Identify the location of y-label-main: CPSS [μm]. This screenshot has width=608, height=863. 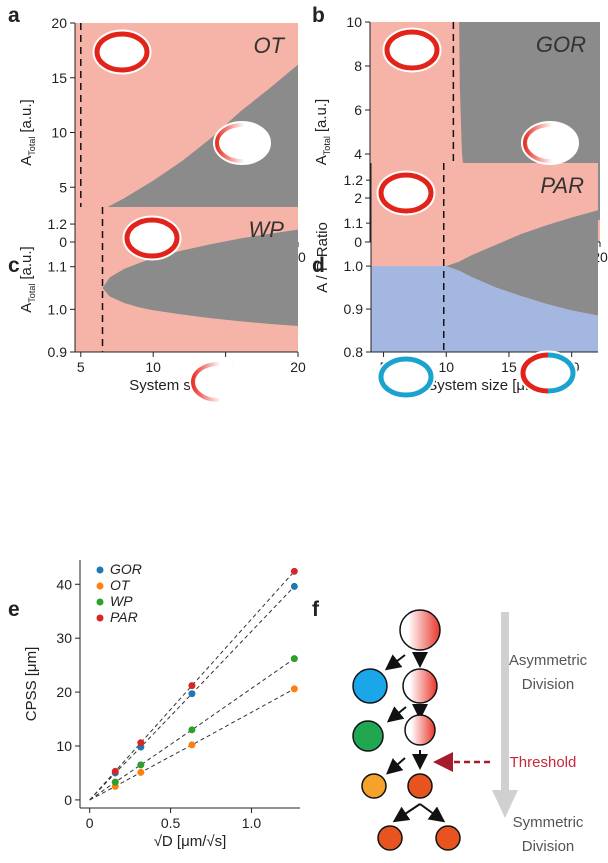
(31, 684).